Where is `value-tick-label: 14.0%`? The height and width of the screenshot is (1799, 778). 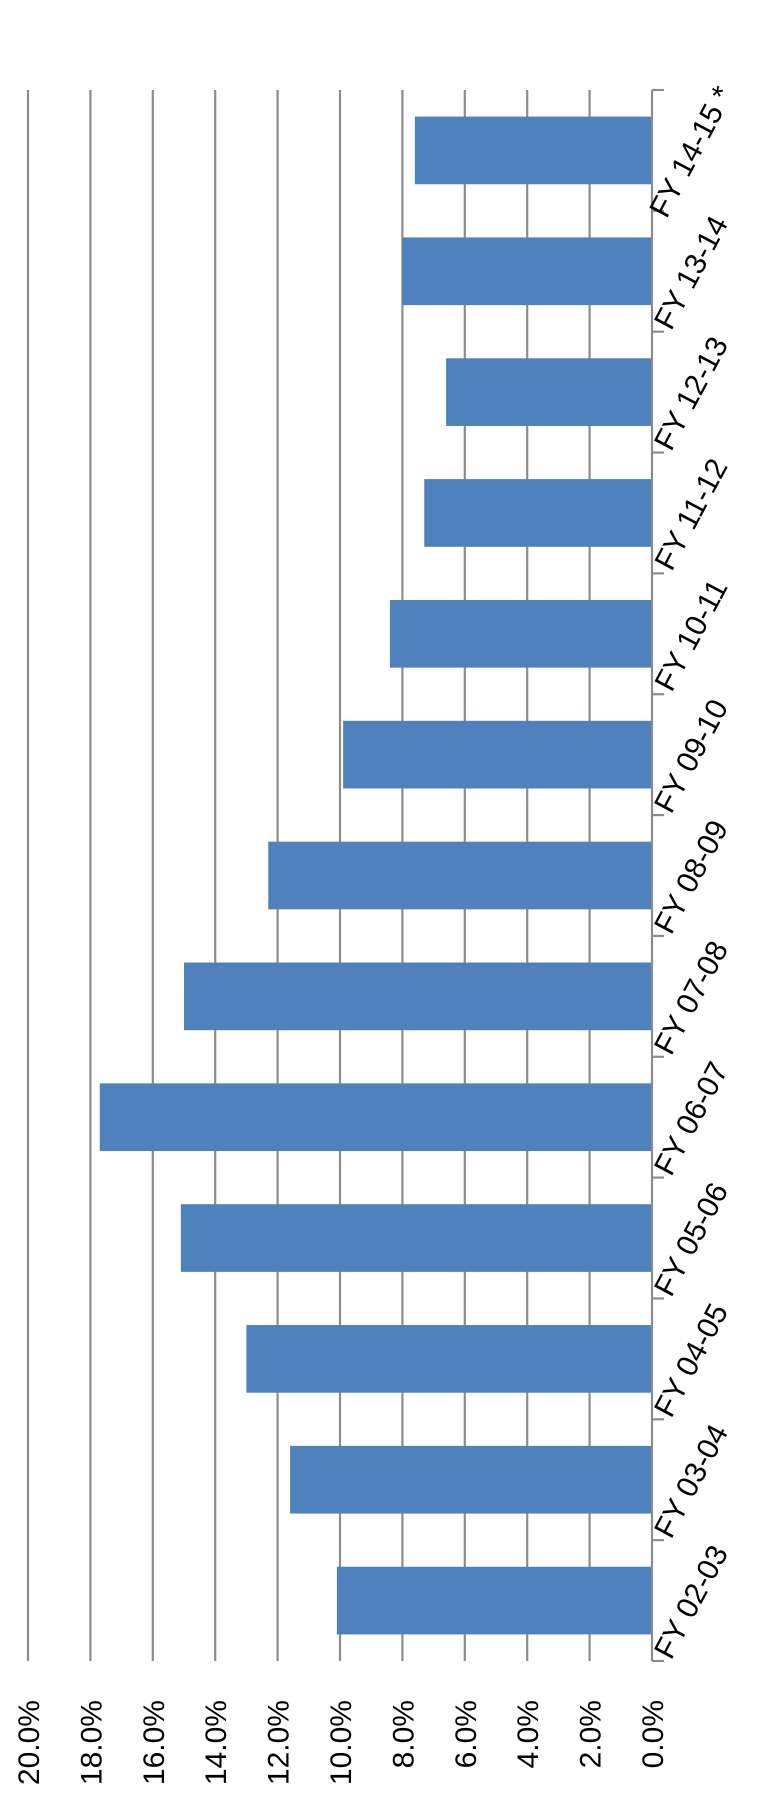 value-tick-label: 14.0% is located at coordinates (216, 1742).